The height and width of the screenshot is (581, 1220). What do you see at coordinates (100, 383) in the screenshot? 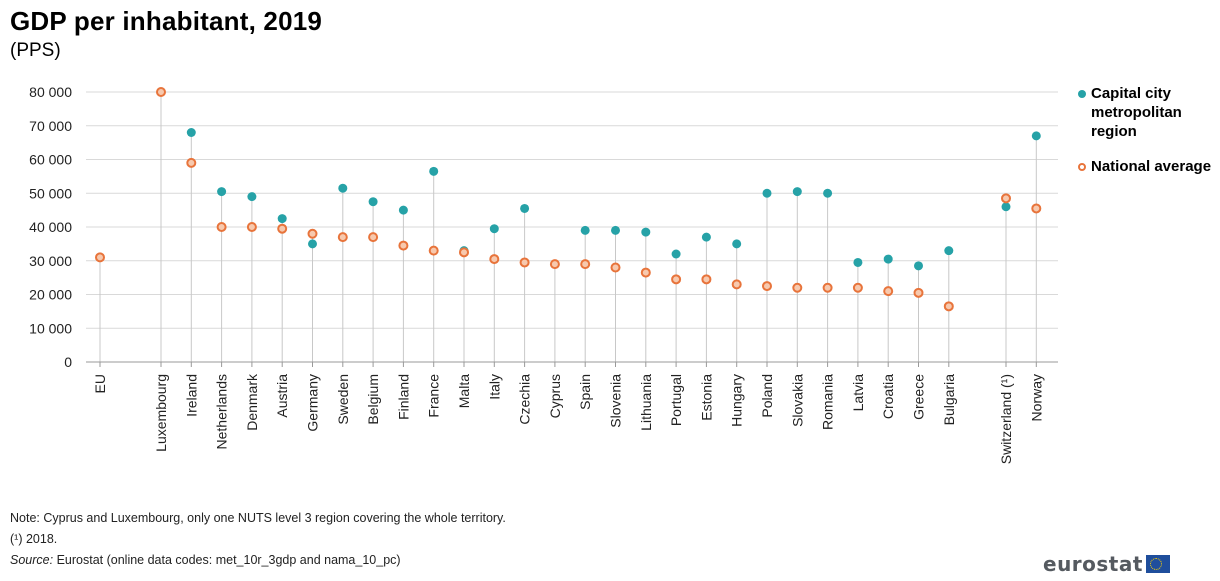
I see `x-tick-label: EU` at bounding box center [100, 383].